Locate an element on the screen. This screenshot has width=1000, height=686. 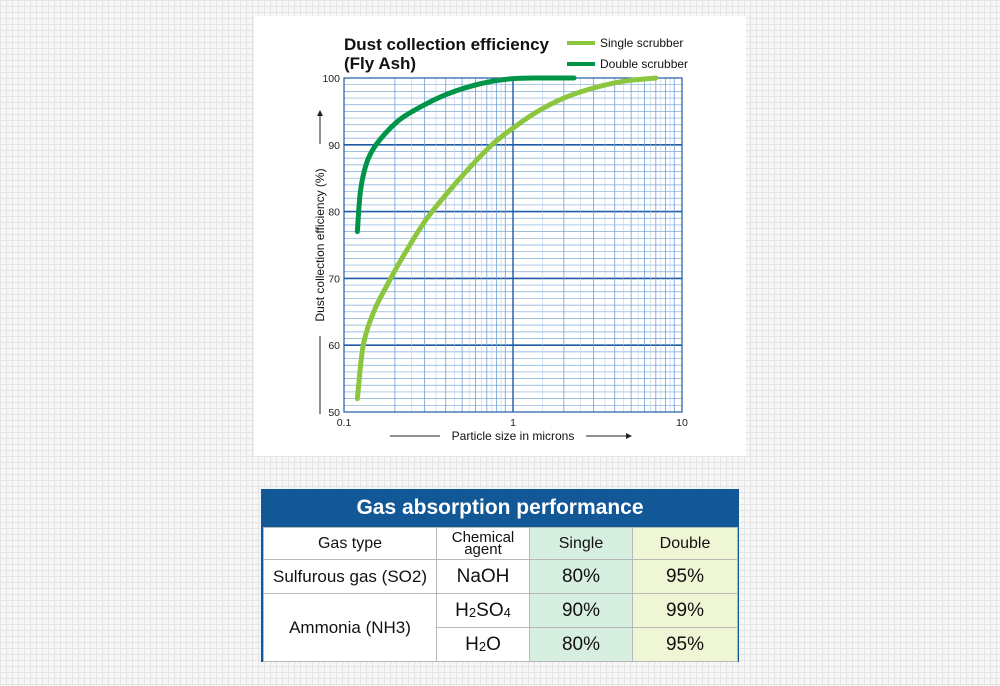
x-arrow-head is located at coordinates (629, 436).